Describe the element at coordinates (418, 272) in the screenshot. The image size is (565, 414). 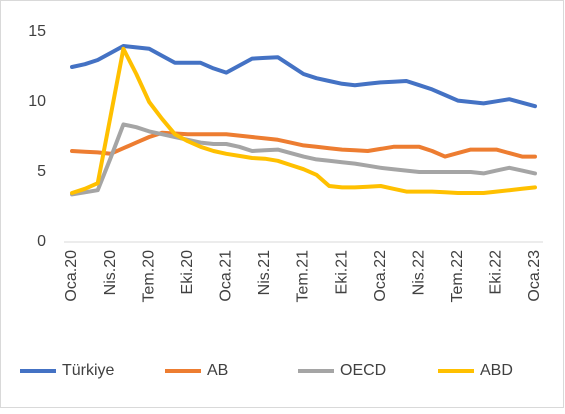
I see `x-tick-label: Nis.22` at that location.